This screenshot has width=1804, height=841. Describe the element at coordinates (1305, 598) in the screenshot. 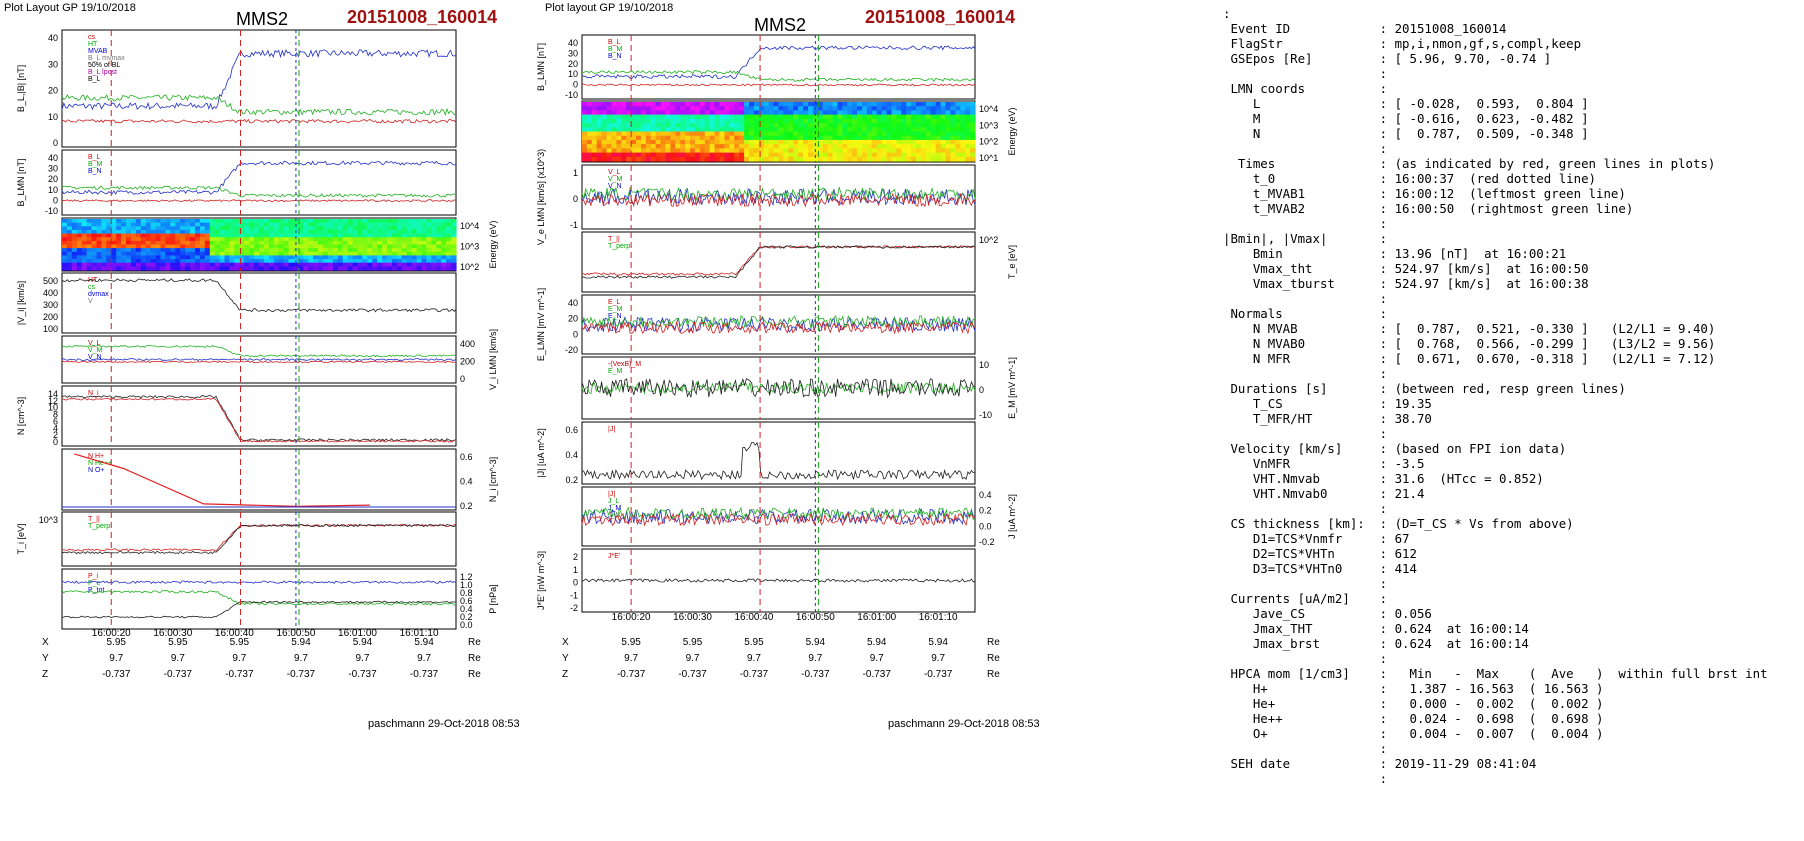

I see `info-line: Currents [uA/m2] :` at that location.